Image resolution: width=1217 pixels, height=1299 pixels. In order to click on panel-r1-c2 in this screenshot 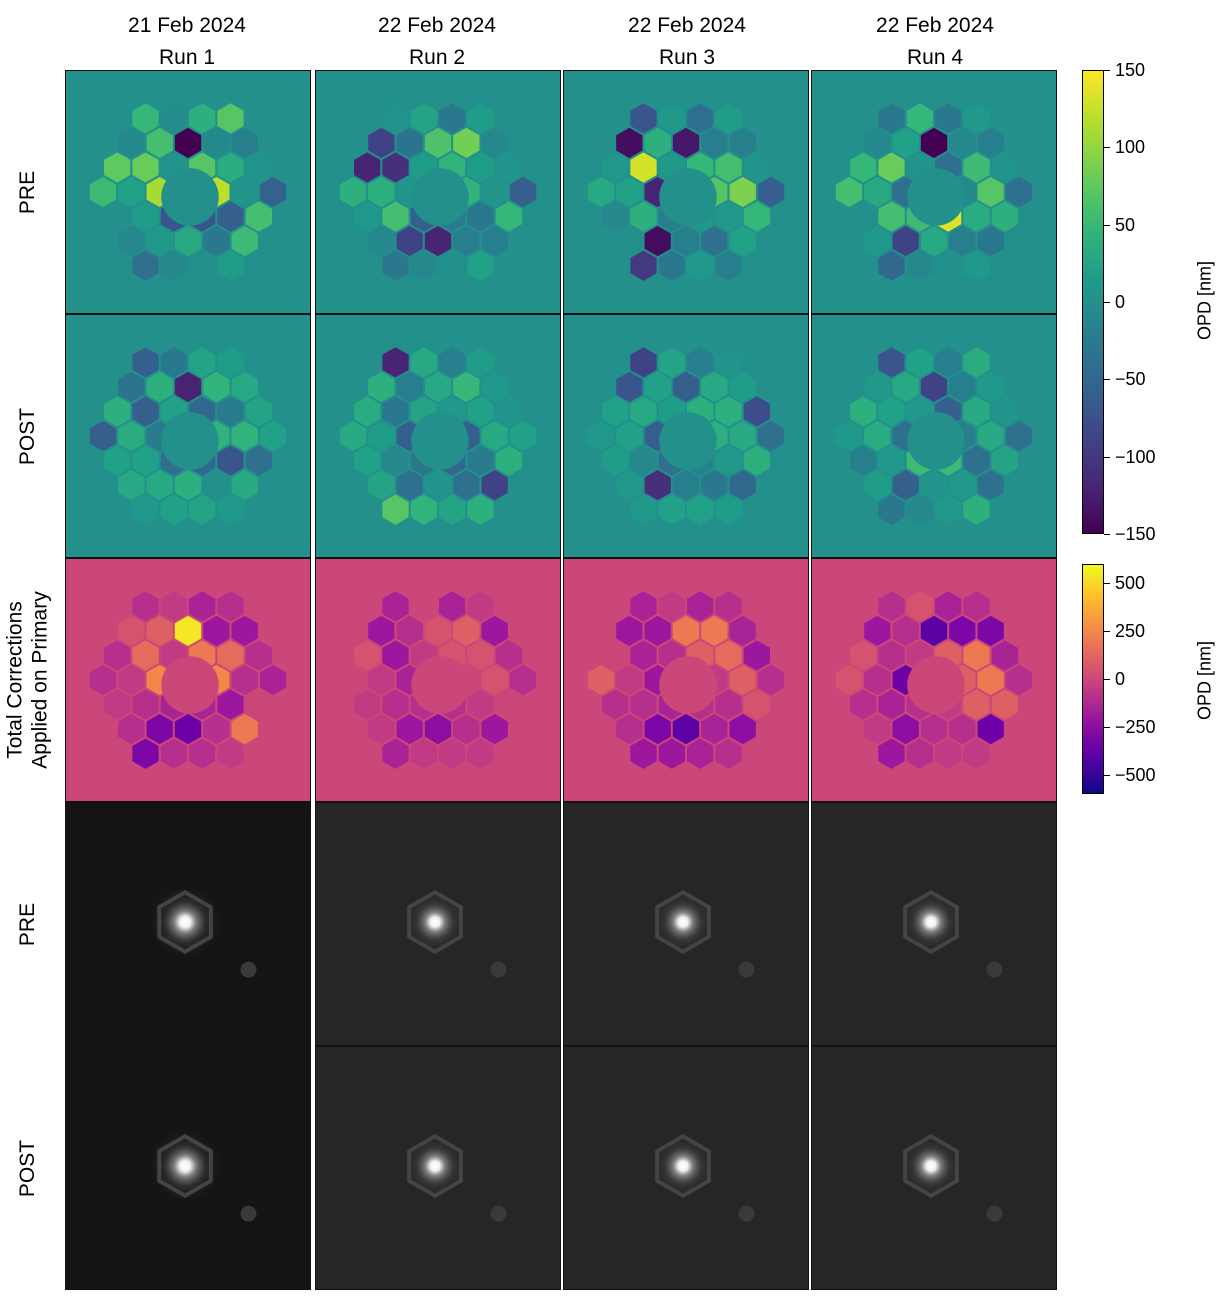, I will do `click(438, 192)`.